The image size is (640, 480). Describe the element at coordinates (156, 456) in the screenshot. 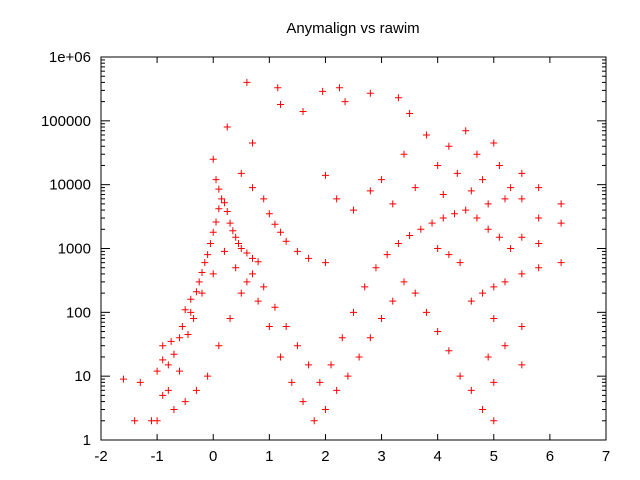

I see `x-tick-label: -1` at that location.